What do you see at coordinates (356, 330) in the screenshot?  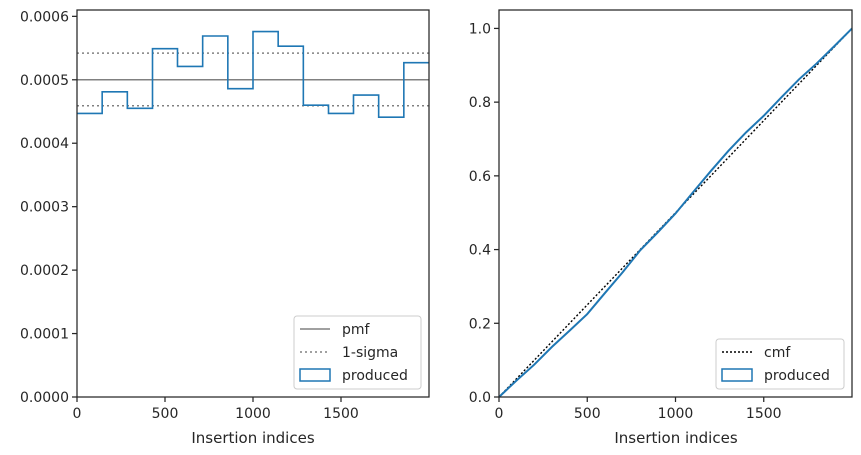 I see `legend-pmf-label: pmf` at bounding box center [356, 330].